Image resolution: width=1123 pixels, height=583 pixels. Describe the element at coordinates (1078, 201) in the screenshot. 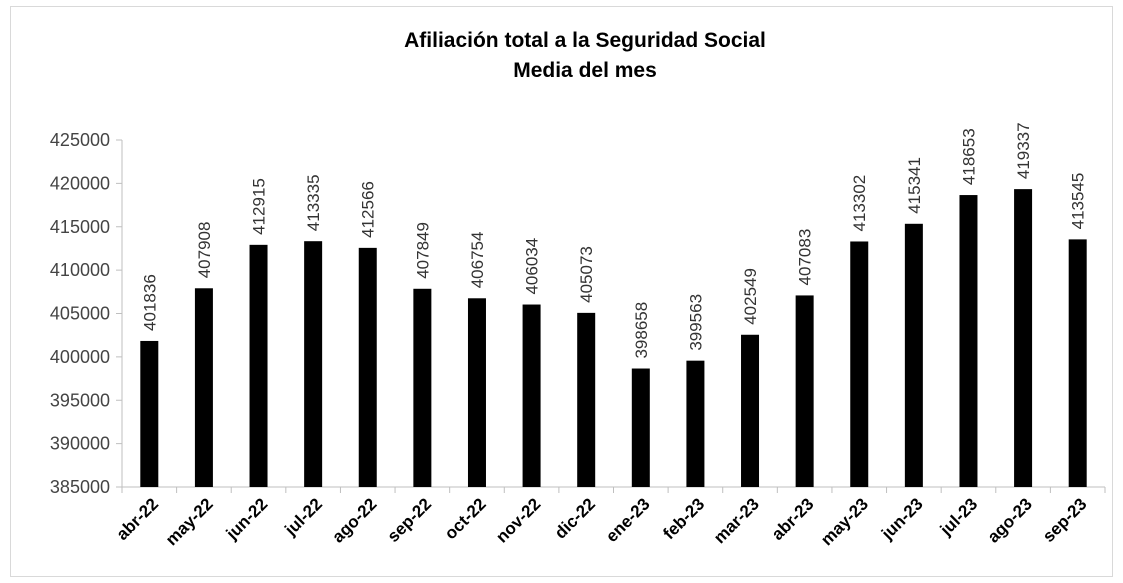

I see `data-label: 413545` at that location.